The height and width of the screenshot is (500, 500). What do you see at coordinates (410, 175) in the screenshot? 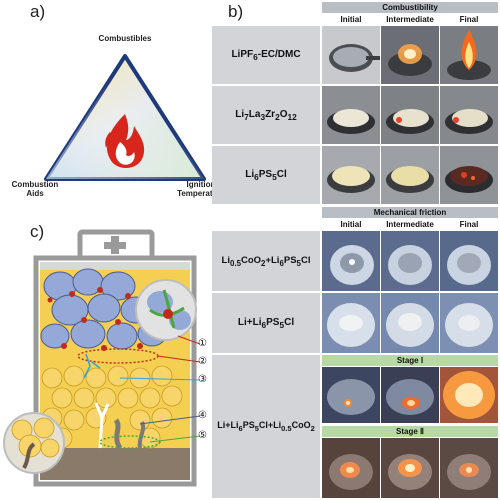
I see `photo-lpsc-intermediate` at bounding box center [410, 175].